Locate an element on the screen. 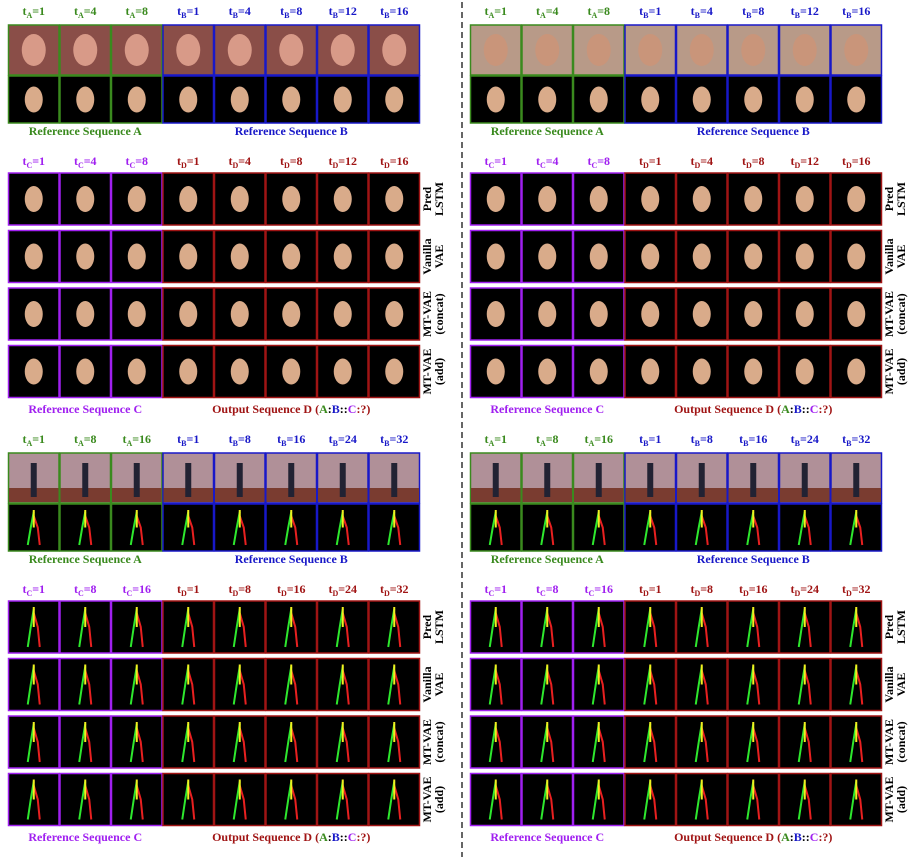 The image size is (915, 859). caption-part: C is located at coordinates (814, 409).